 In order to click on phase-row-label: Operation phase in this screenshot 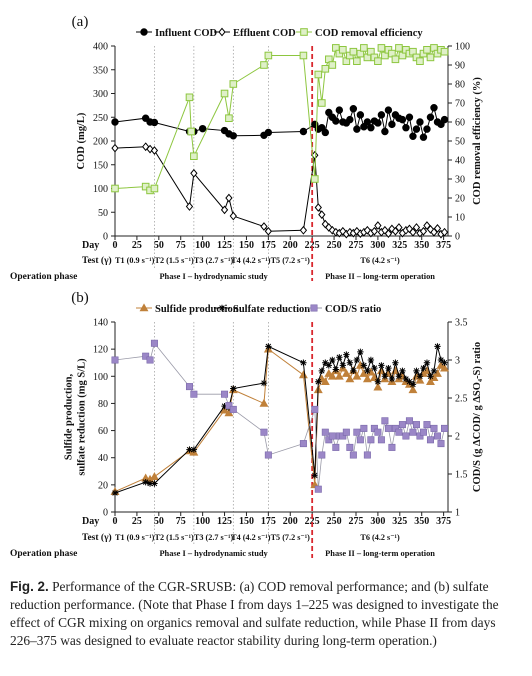, I will do `click(43, 554)`.